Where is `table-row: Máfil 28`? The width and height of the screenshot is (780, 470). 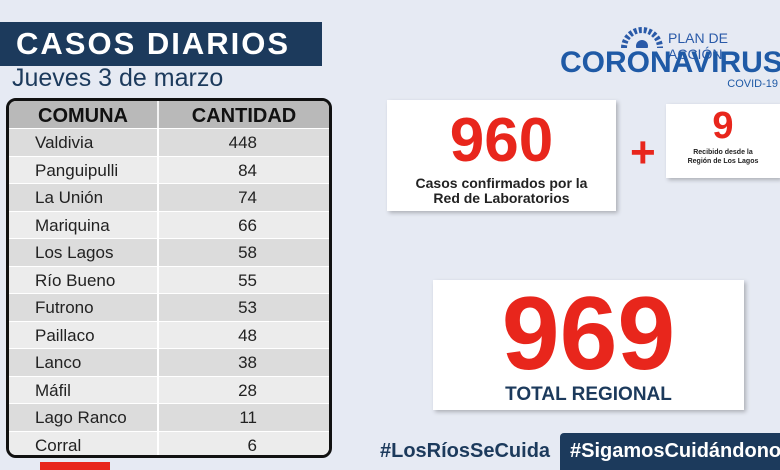 table-row: Máfil 28 is located at coordinates (169, 389).